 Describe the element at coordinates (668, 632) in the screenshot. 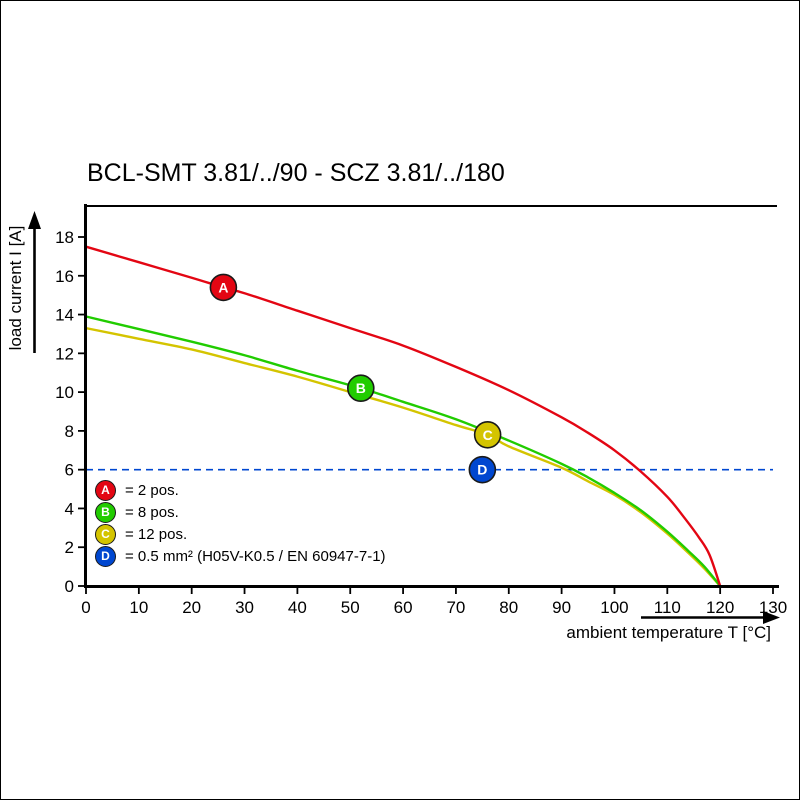

I see `x-axis-label: ambient temperature T [°C]` at that location.